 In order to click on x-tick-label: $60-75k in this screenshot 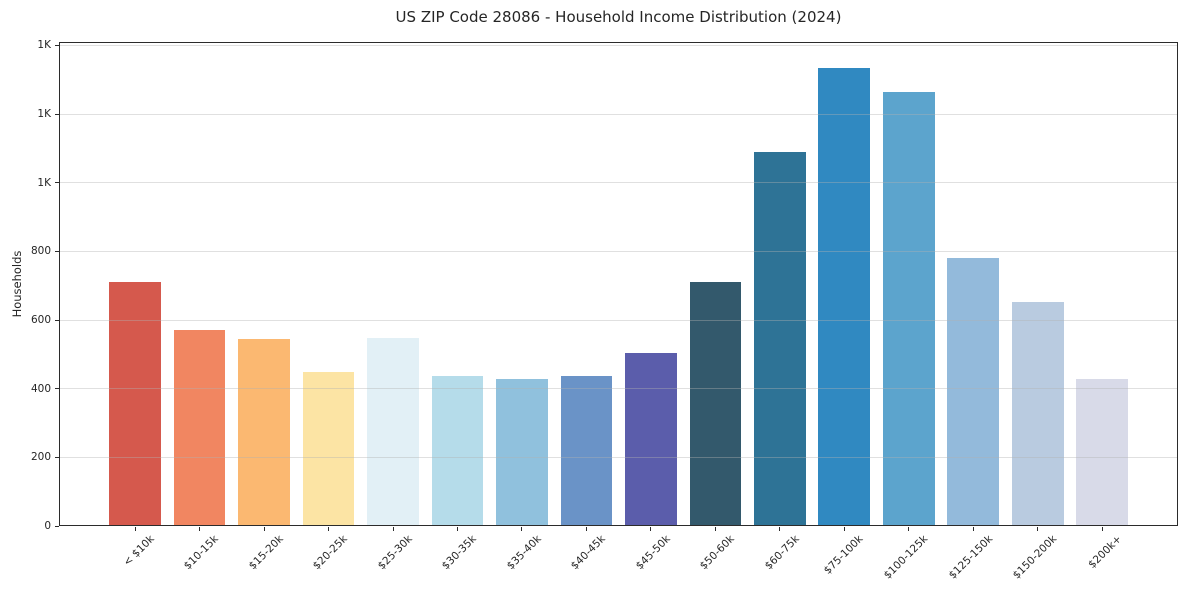, I will do `click(782, 553)`.